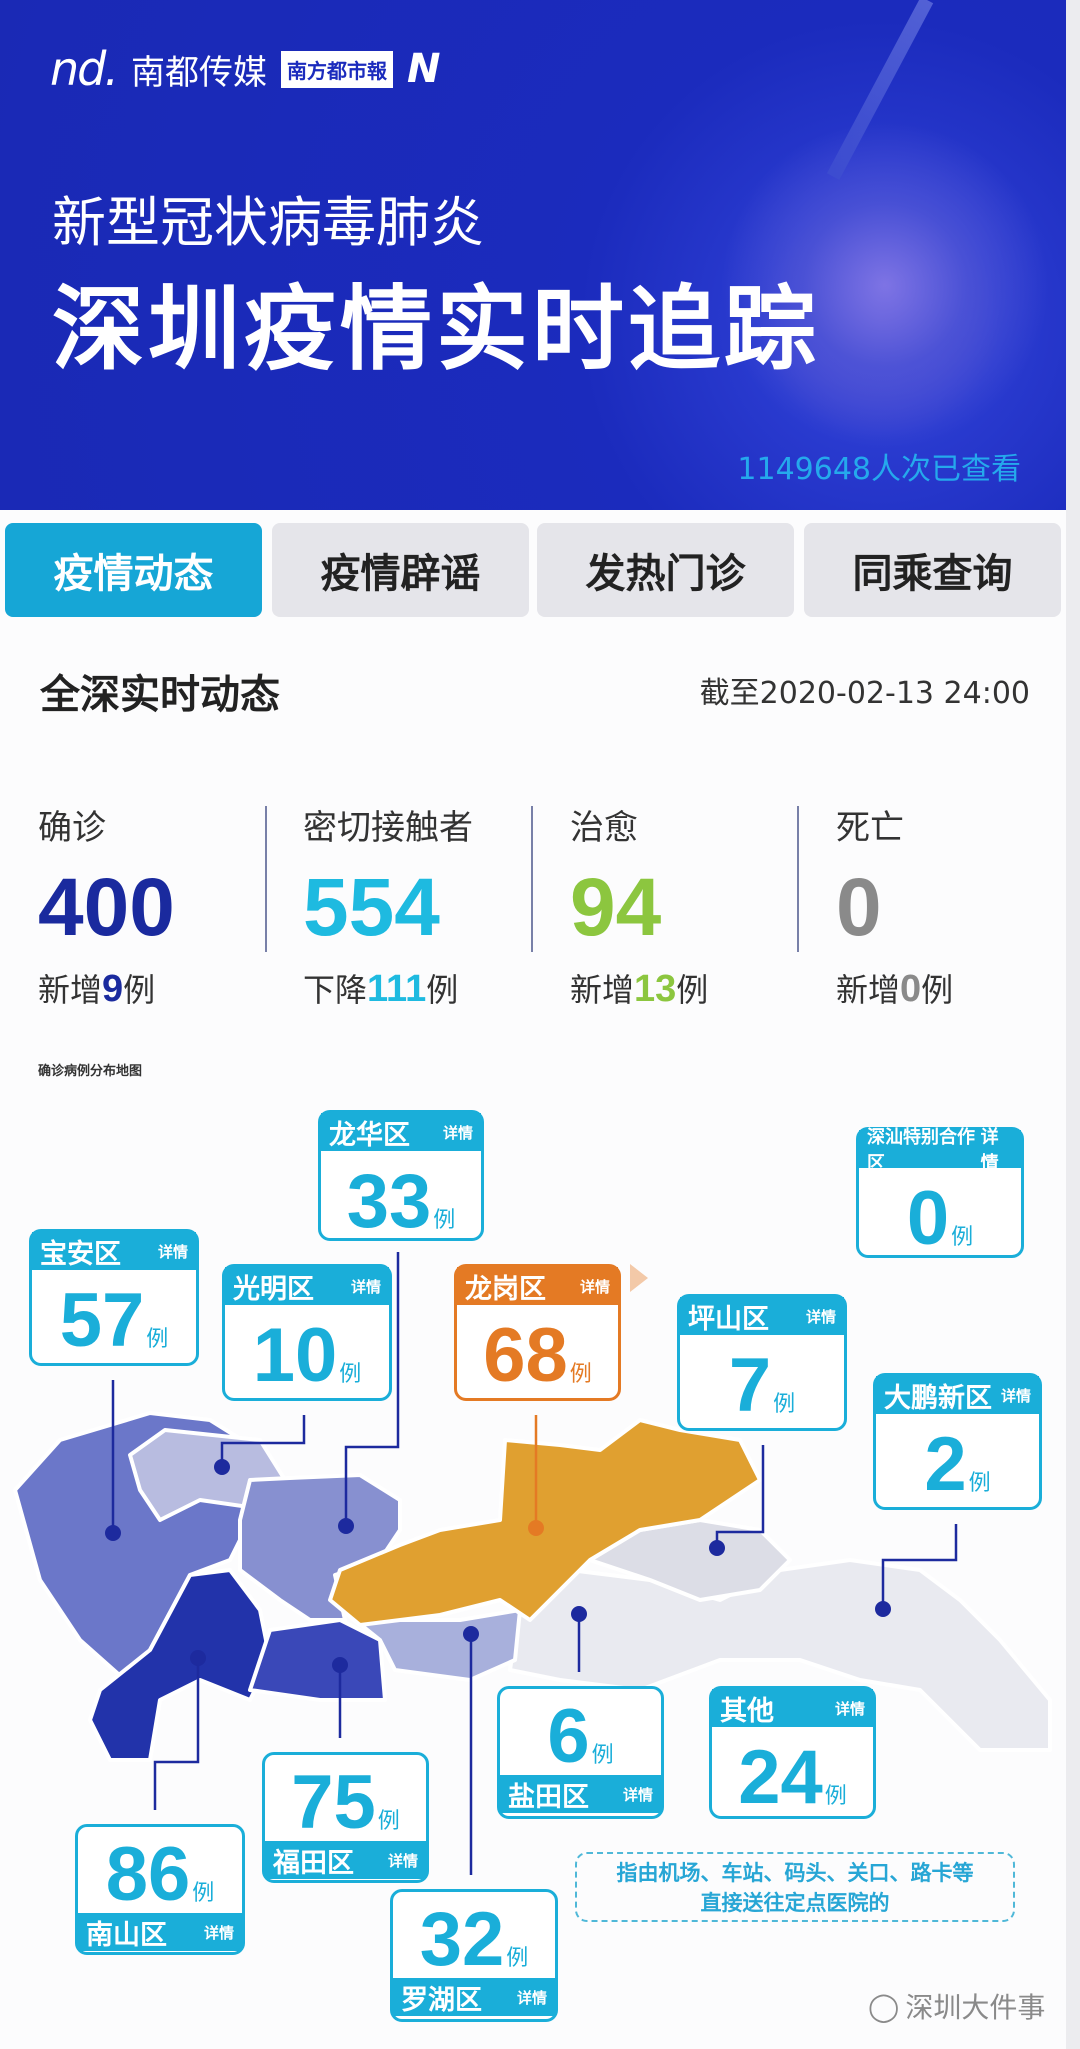 The width and height of the screenshot is (1080, 2049). Describe the element at coordinates (536, 1528) in the screenshot. I see `marker-dot-longgang` at that location.